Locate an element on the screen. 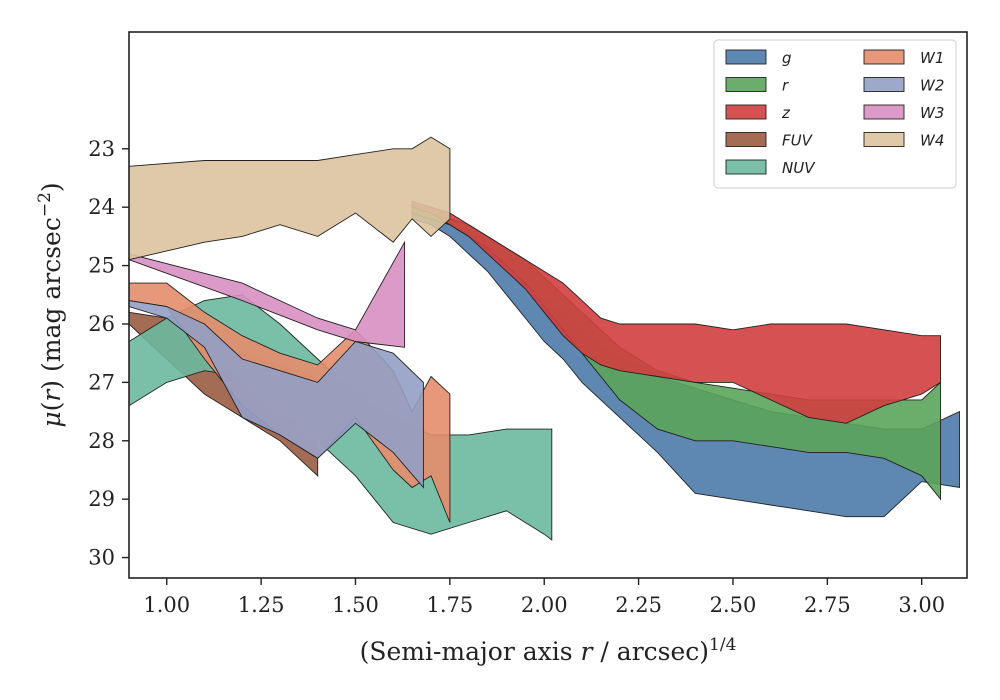  legend-swatch-r is located at coordinates (746, 84).